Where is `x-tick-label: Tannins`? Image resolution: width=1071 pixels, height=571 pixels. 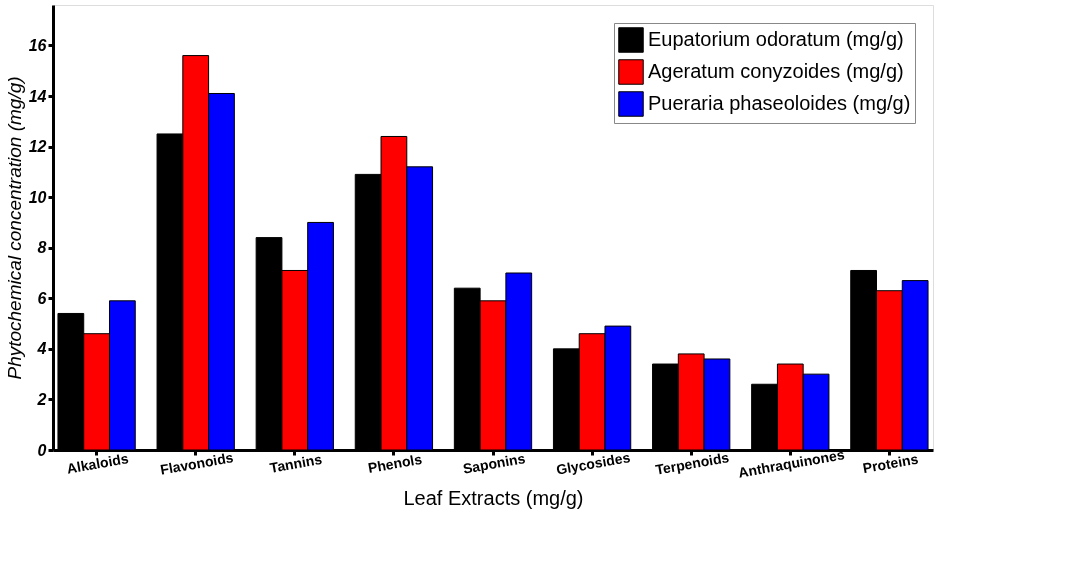
x-tick-label: Tannins is located at coordinates (296, 463).